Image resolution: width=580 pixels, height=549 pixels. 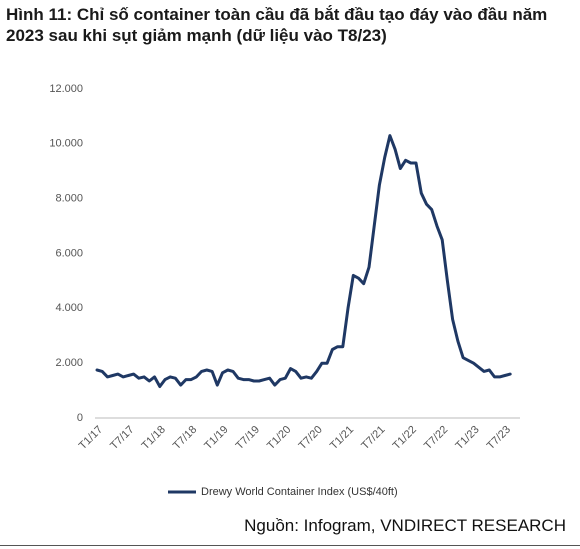 I want to click on x-tick-label: T7/23, so click(x=499, y=438).